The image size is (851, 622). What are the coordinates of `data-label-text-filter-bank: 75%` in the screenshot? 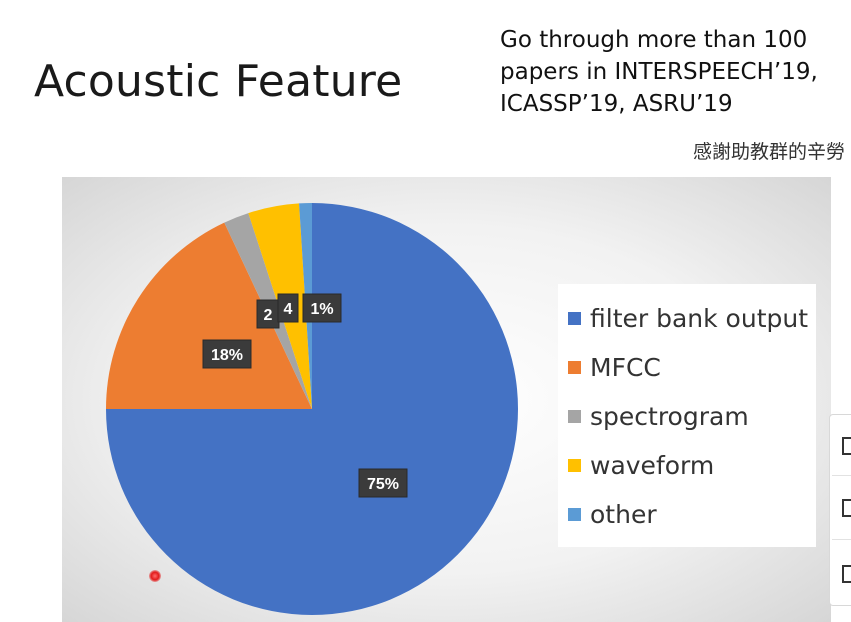 It's located at (383, 484).